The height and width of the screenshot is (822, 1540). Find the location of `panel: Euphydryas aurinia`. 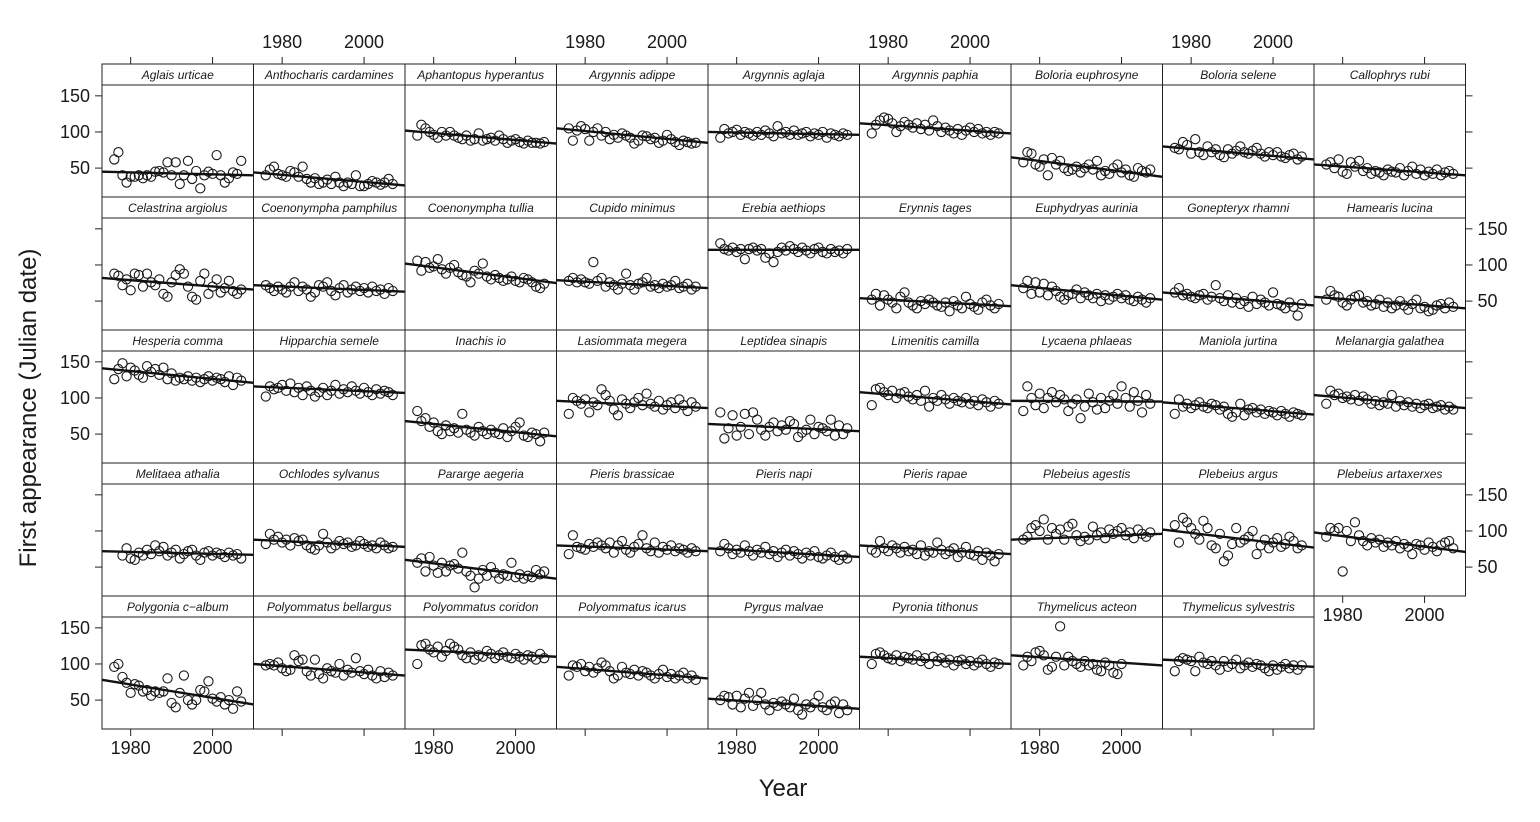

panel: Euphydryas aurinia is located at coordinates (1086, 263).